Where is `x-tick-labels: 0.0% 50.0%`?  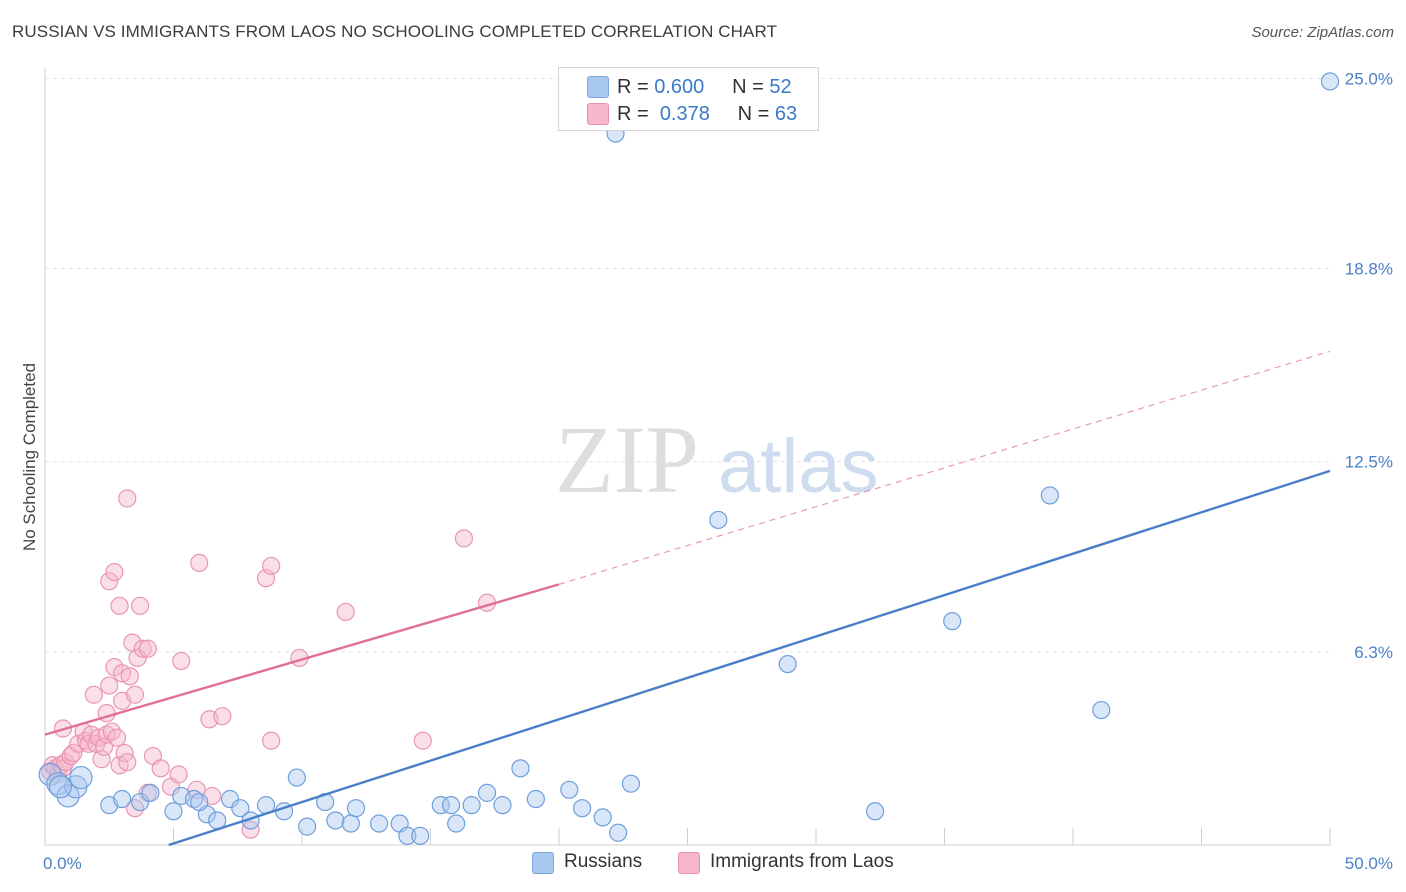
x-tick-labels: 0.0% 50.0% is located at coordinates (718, 863).